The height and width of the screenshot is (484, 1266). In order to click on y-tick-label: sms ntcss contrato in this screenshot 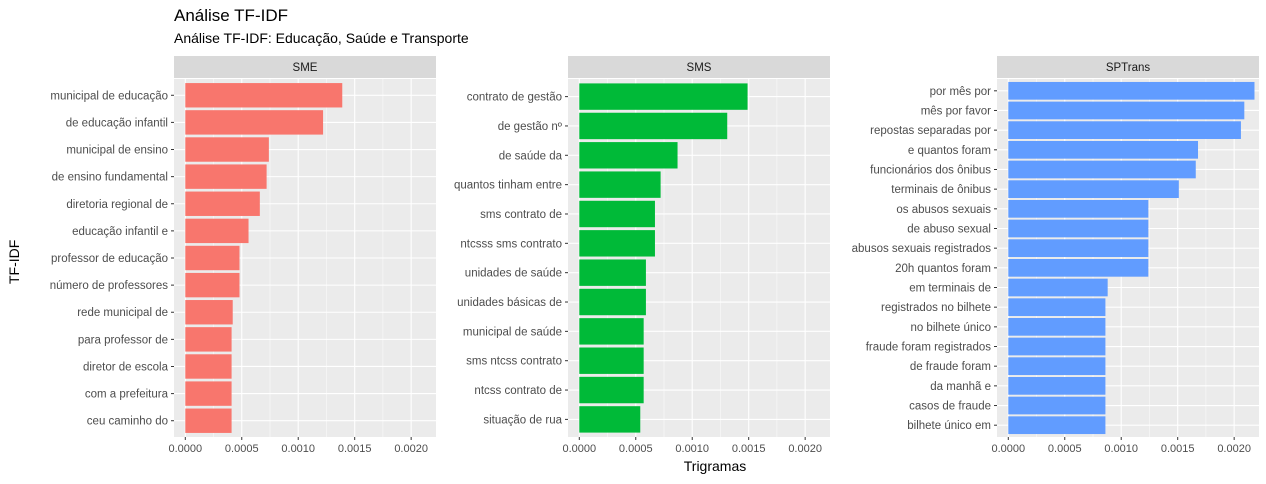, I will do `click(514, 362)`.